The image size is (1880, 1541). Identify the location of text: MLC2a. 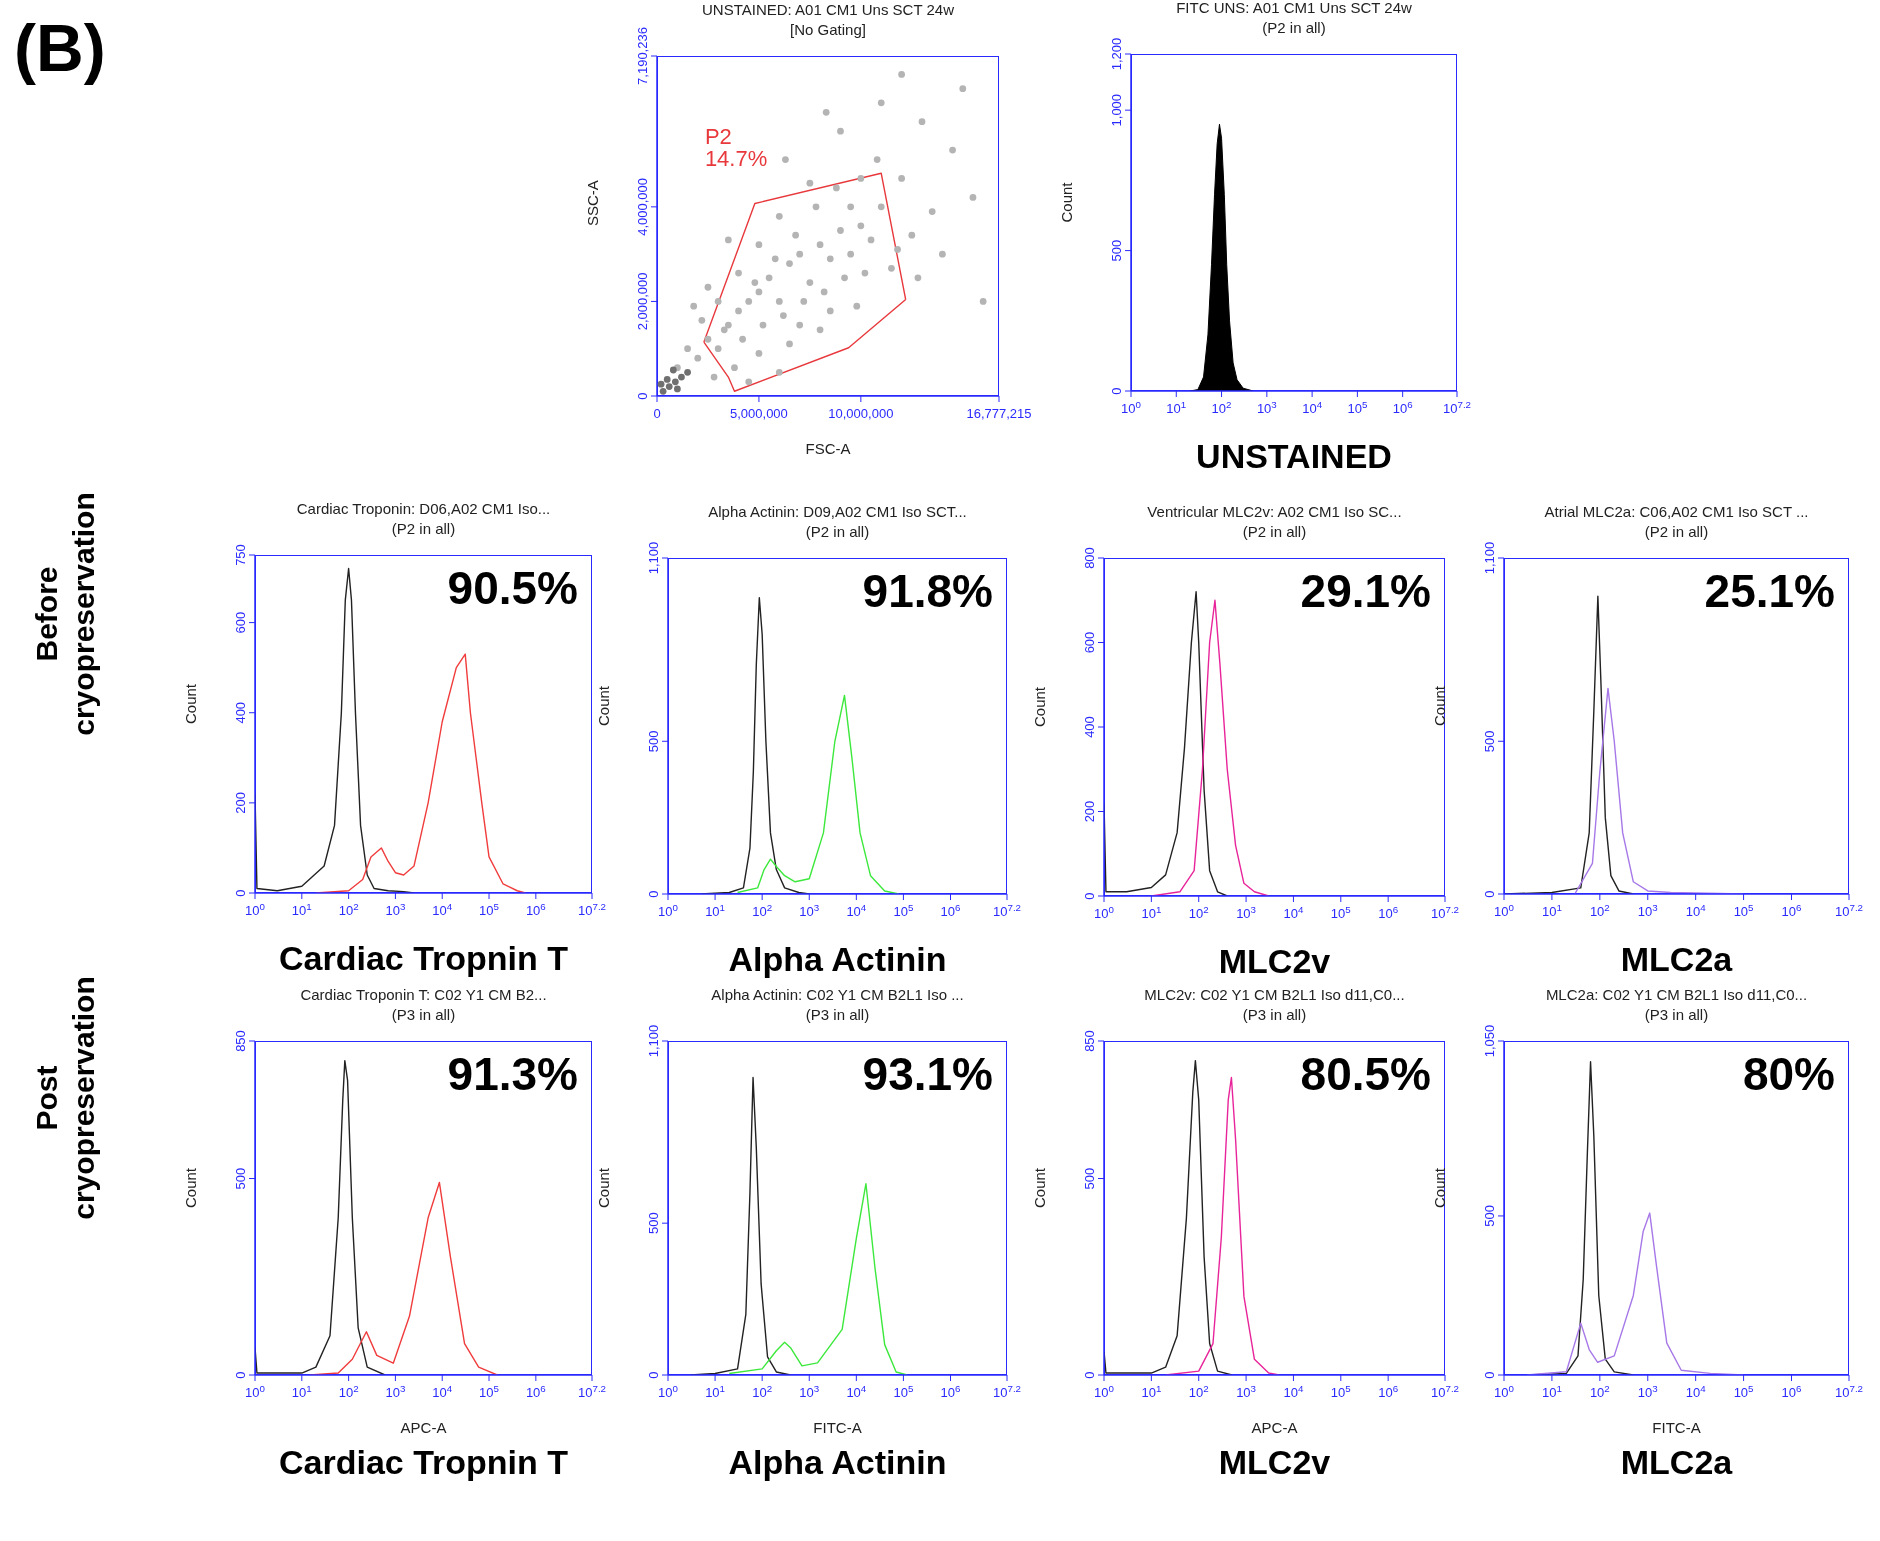
(1676, 1462).